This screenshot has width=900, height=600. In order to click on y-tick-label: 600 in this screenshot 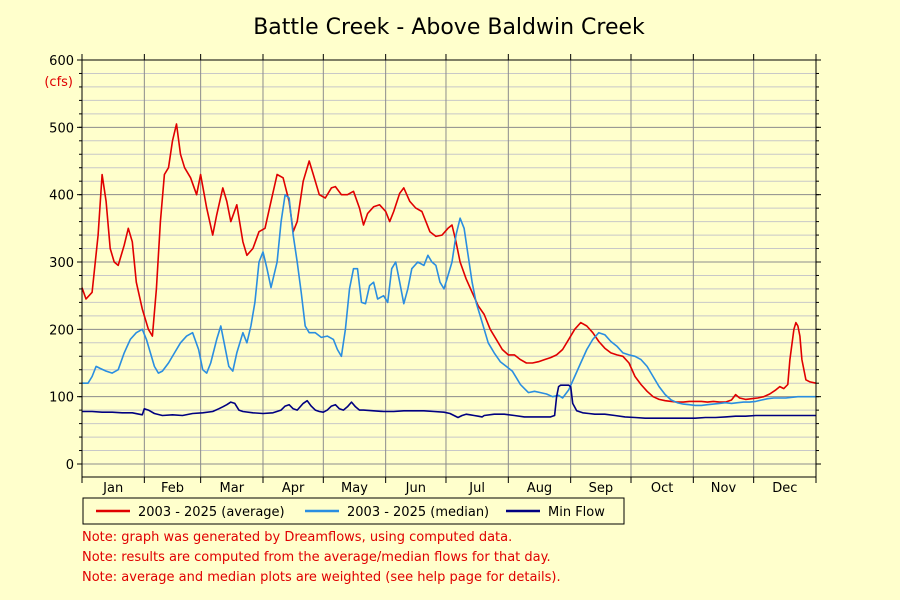, I will do `click(61, 61)`.